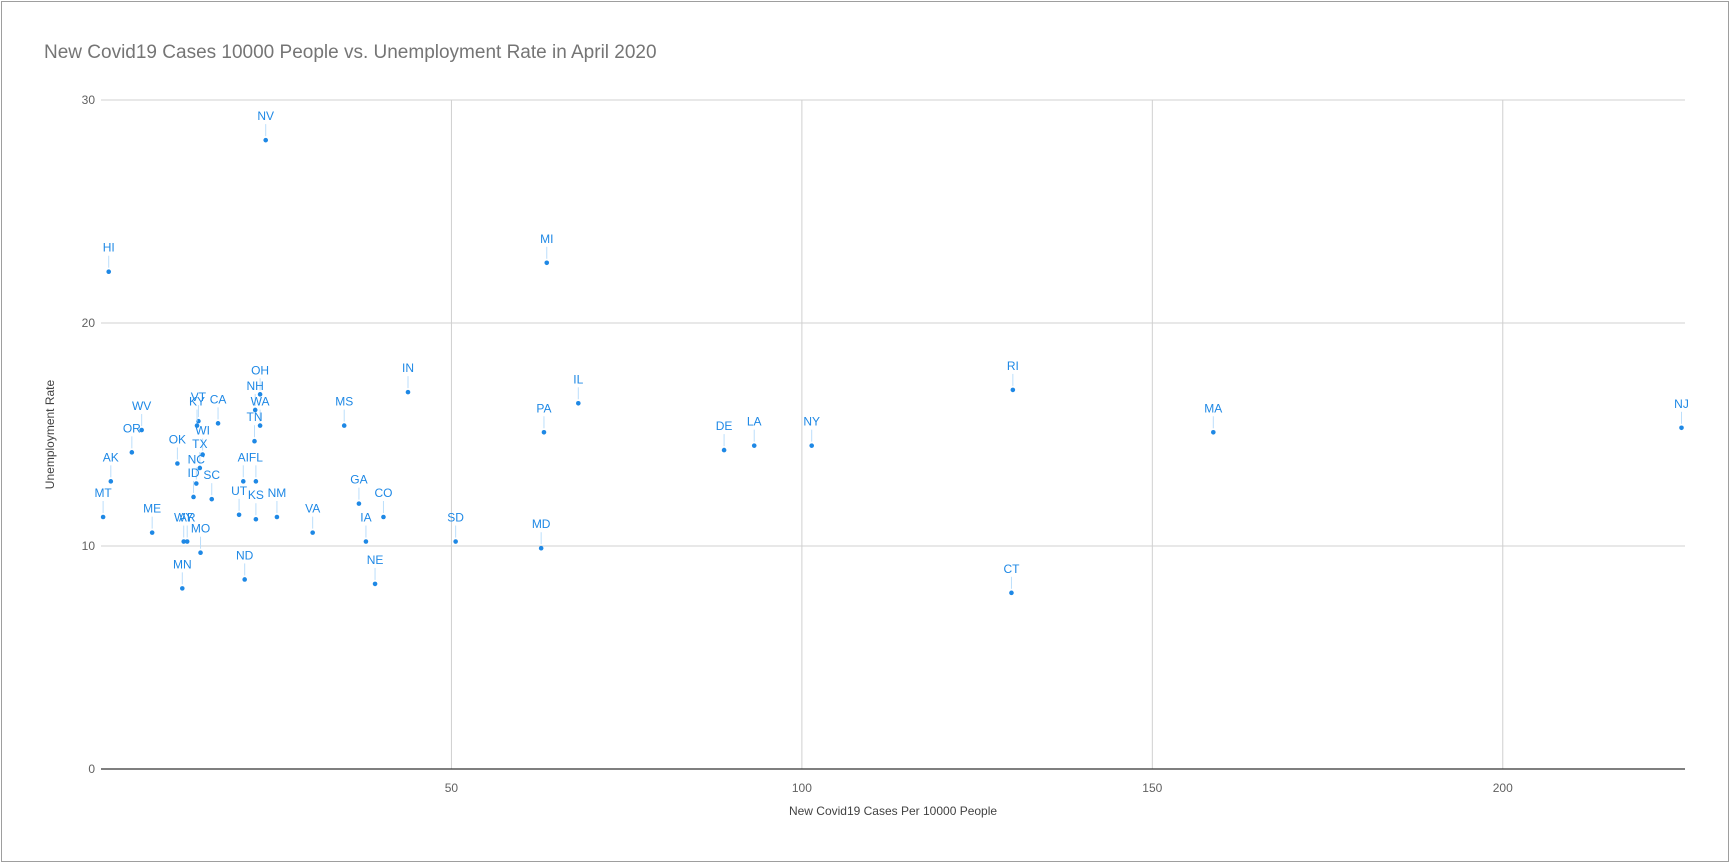 The width and height of the screenshot is (1730, 863). Describe the element at coordinates (578, 379) in the screenshot. I see `point-label: IL` at that location.